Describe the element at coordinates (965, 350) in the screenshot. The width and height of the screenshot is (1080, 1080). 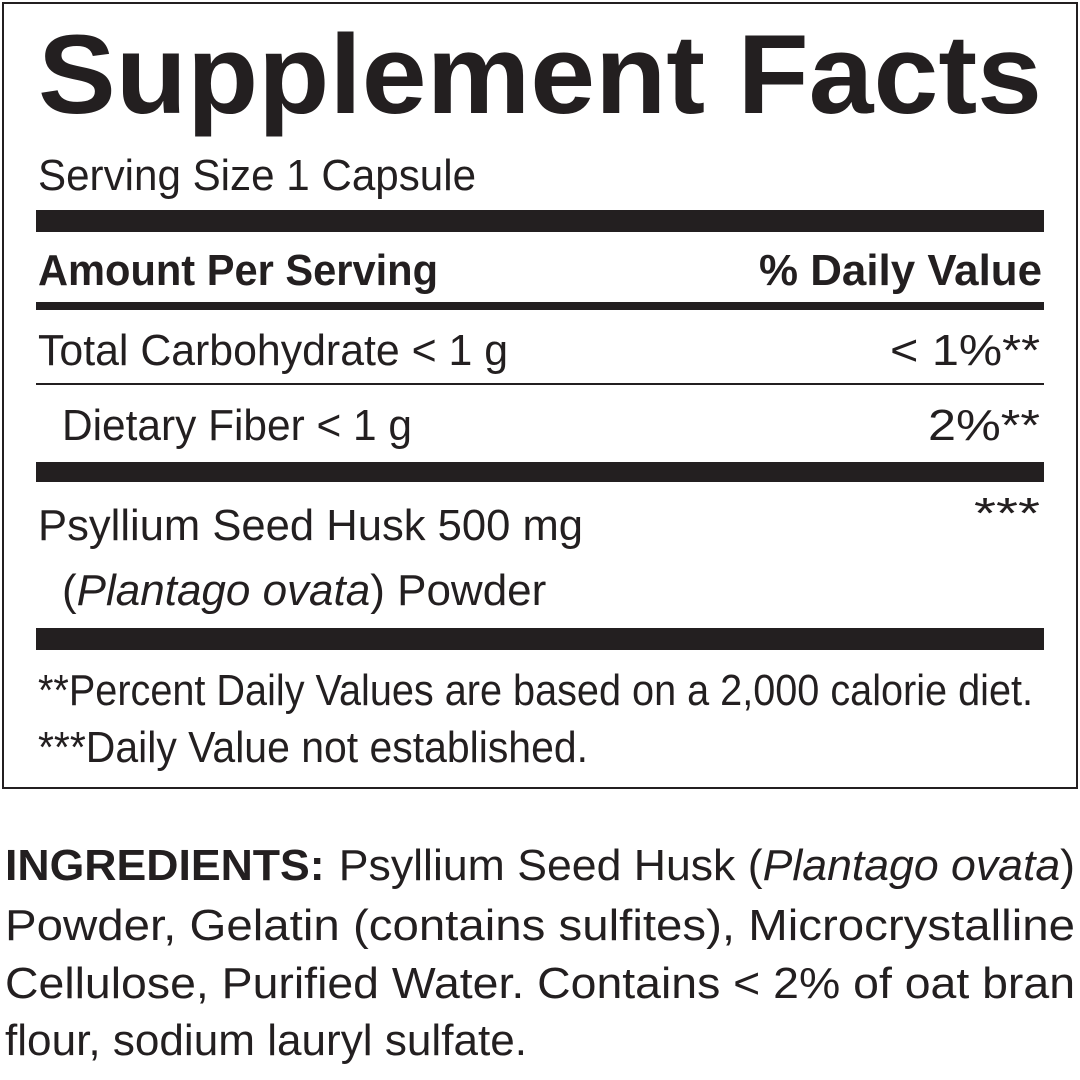
I see `nutrient-dv: < 1%**` at that location.